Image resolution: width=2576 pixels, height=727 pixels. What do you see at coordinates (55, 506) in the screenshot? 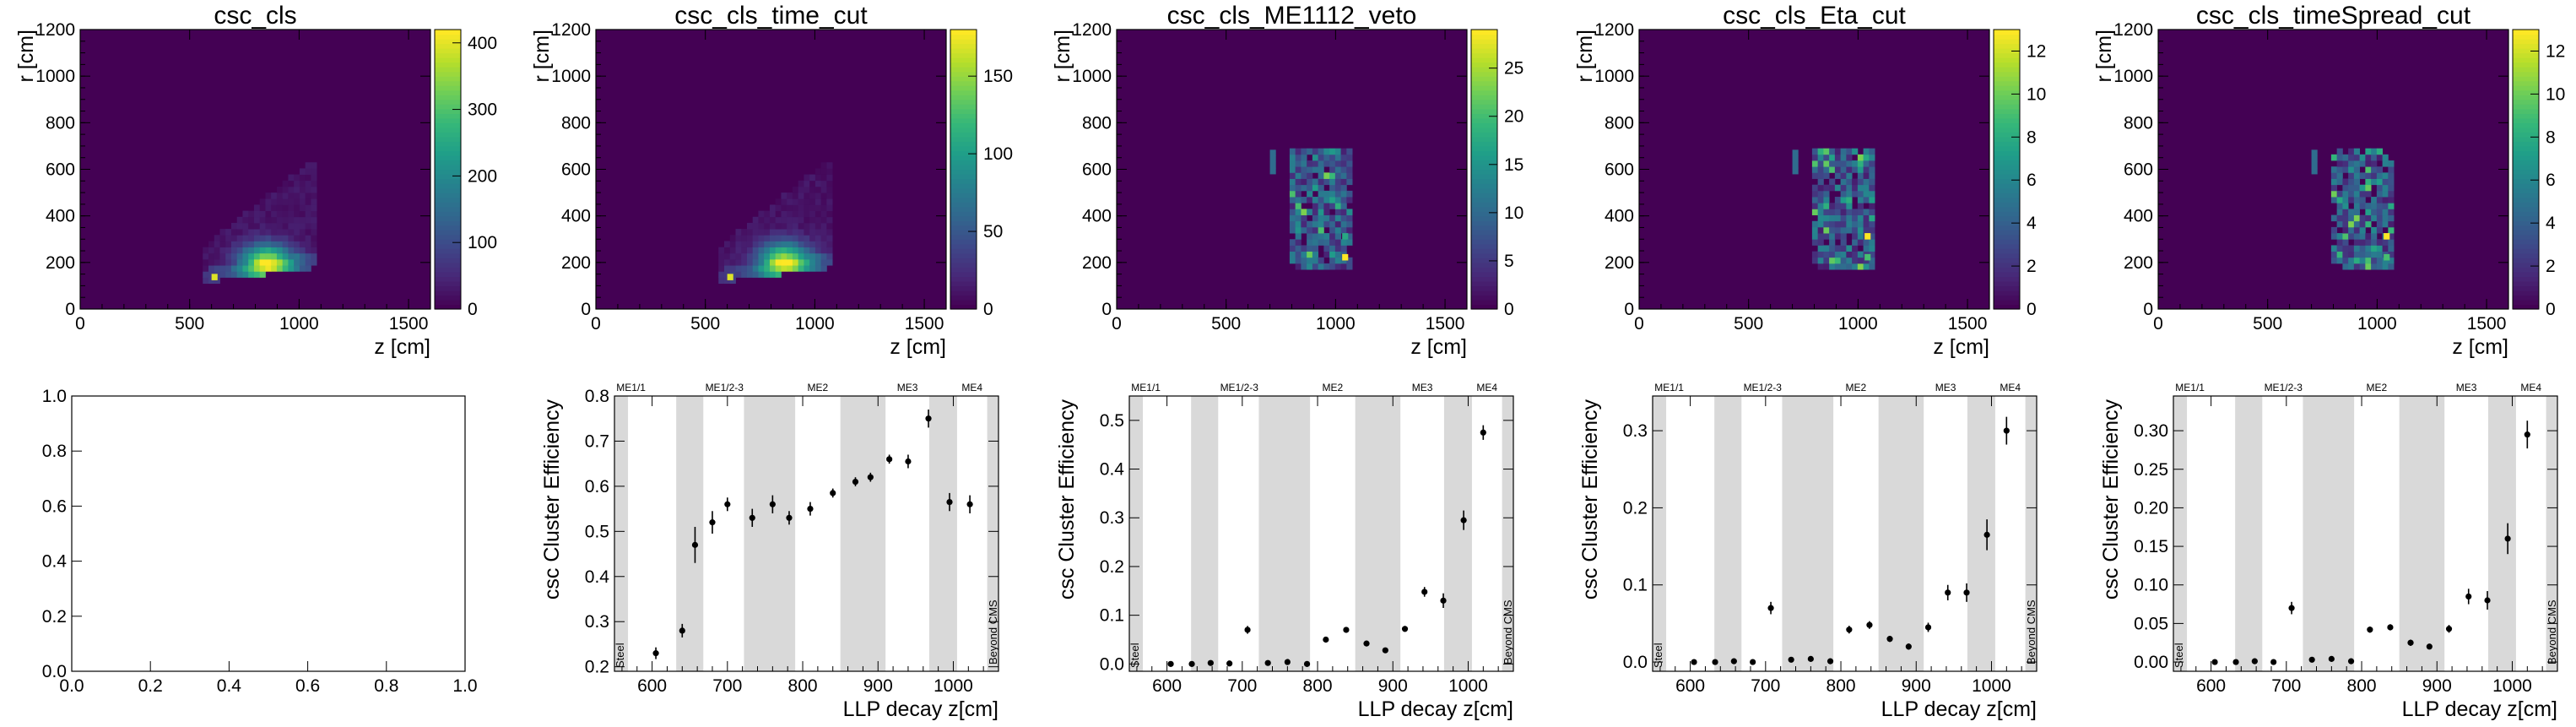
I see `y-tick-label: 0.6` at bounding box center [55, 506].